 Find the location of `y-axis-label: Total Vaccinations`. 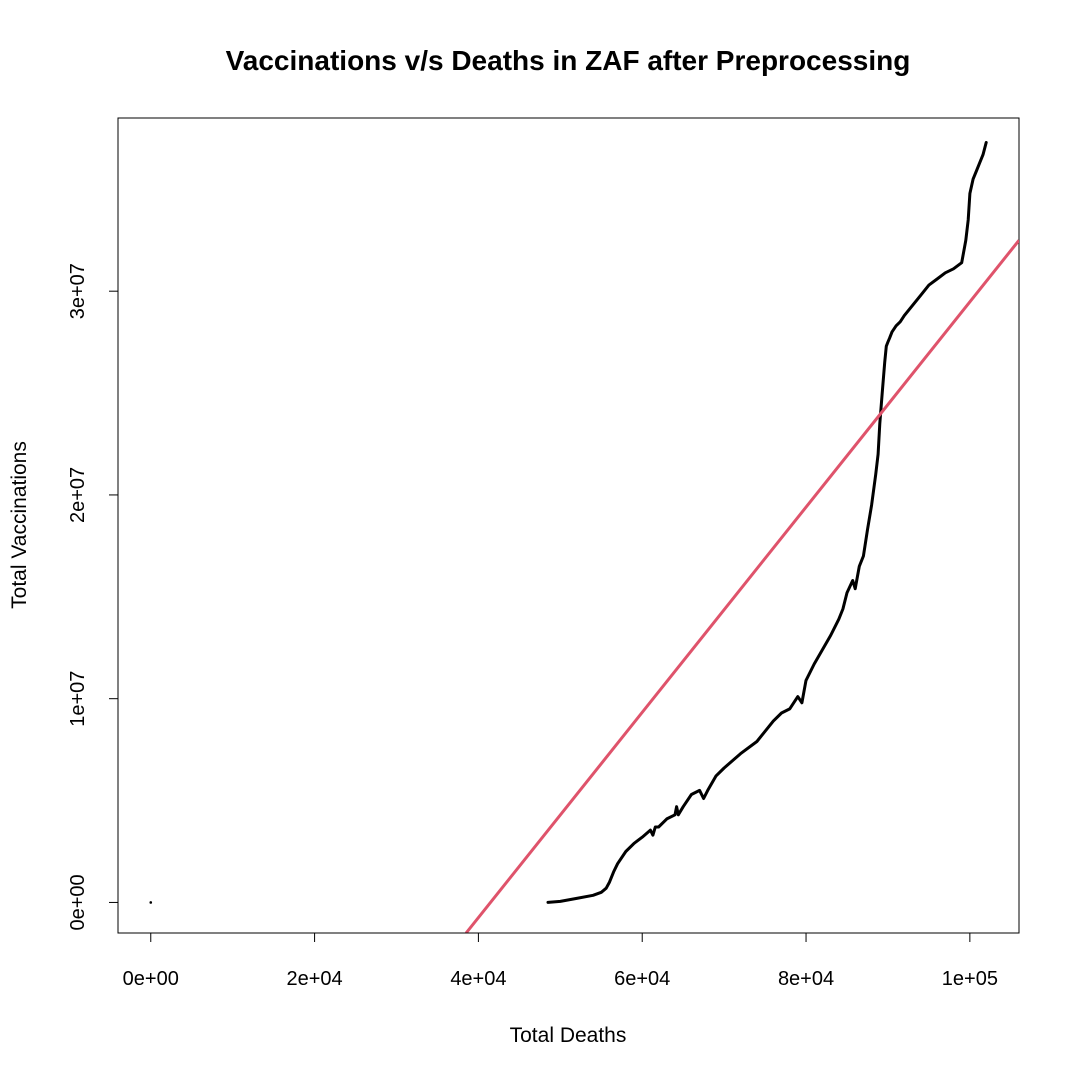

y-axis-label: Total Vaccinations is located at coordinates (19, 525).